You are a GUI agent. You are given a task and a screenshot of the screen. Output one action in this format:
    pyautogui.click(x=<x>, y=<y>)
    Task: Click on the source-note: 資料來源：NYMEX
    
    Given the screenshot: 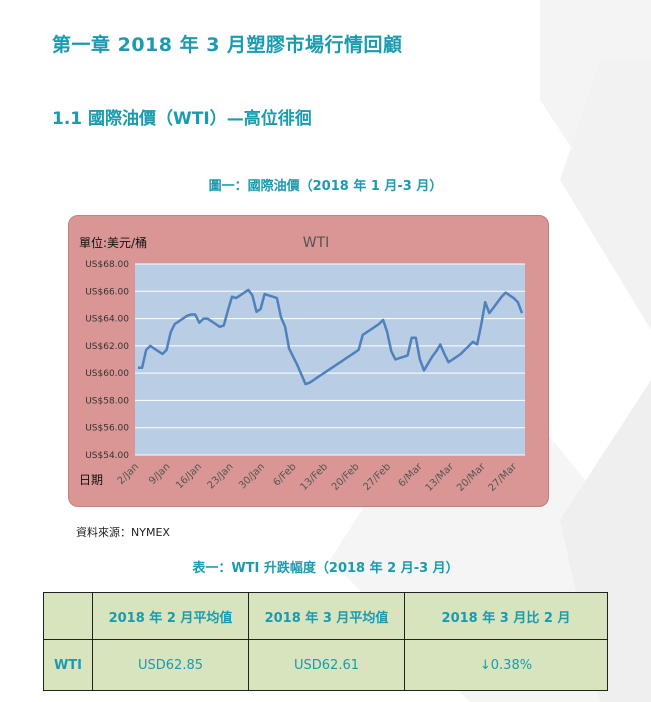 What is the action you would take?
    pyautogui.click(x=123, y=532)
    